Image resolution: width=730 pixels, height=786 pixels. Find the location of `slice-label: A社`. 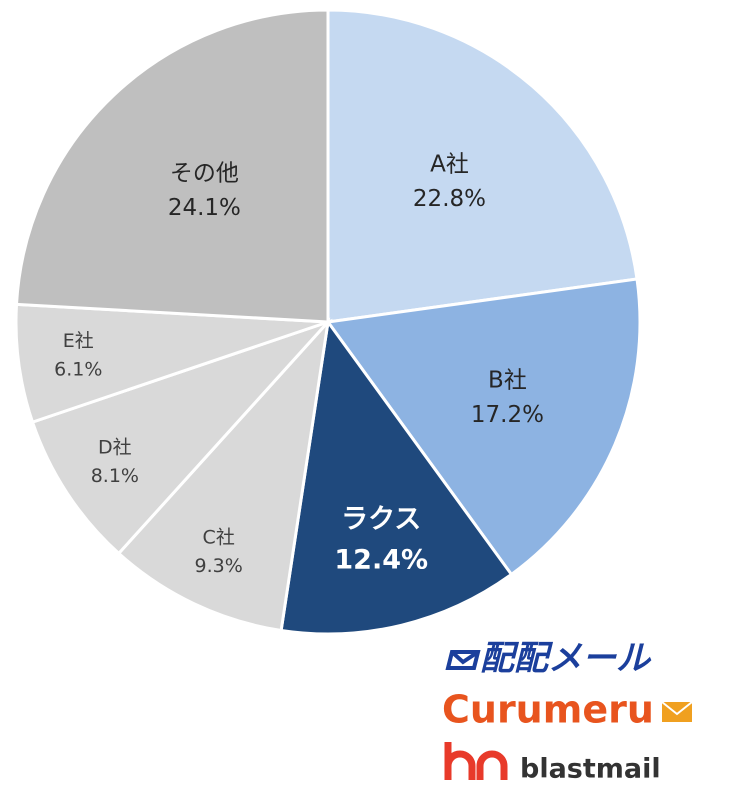

slice-label: A社 is located at coordinates (449, 165).